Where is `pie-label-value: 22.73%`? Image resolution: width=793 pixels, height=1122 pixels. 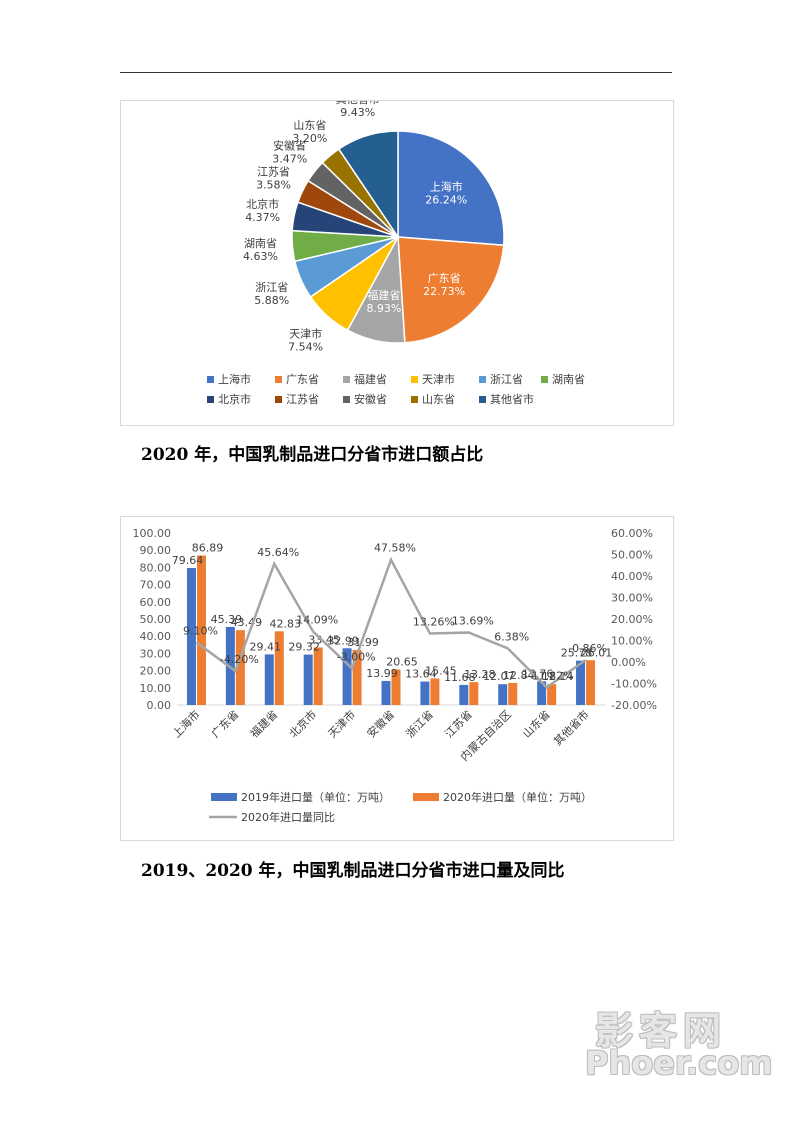
pie-label-value: 22.73% is located at coordinates (444, 291).